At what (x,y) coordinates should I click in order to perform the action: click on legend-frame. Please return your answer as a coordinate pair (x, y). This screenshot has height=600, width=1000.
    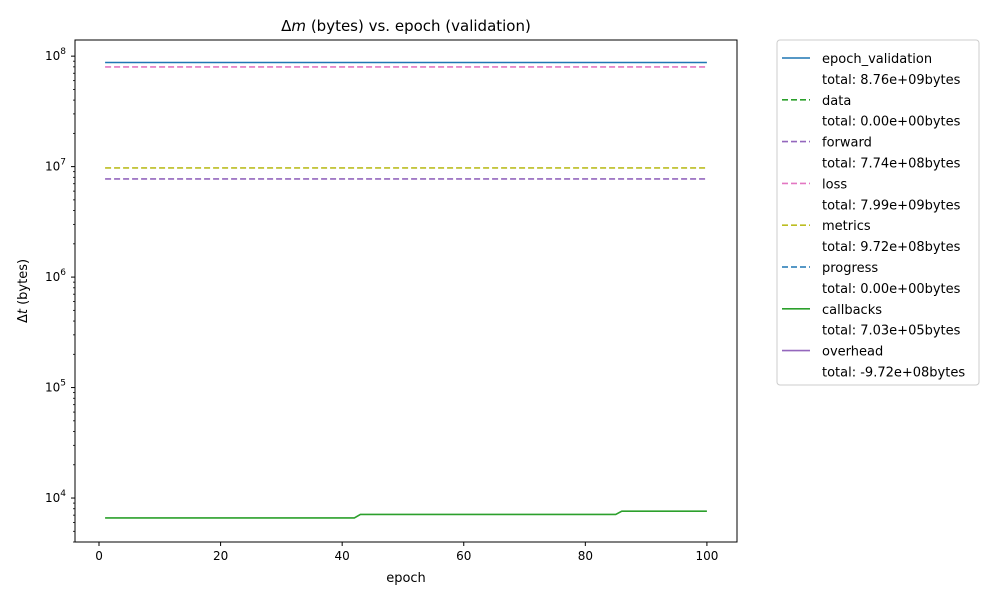
    Looking at the image, I should click on (878, 212).